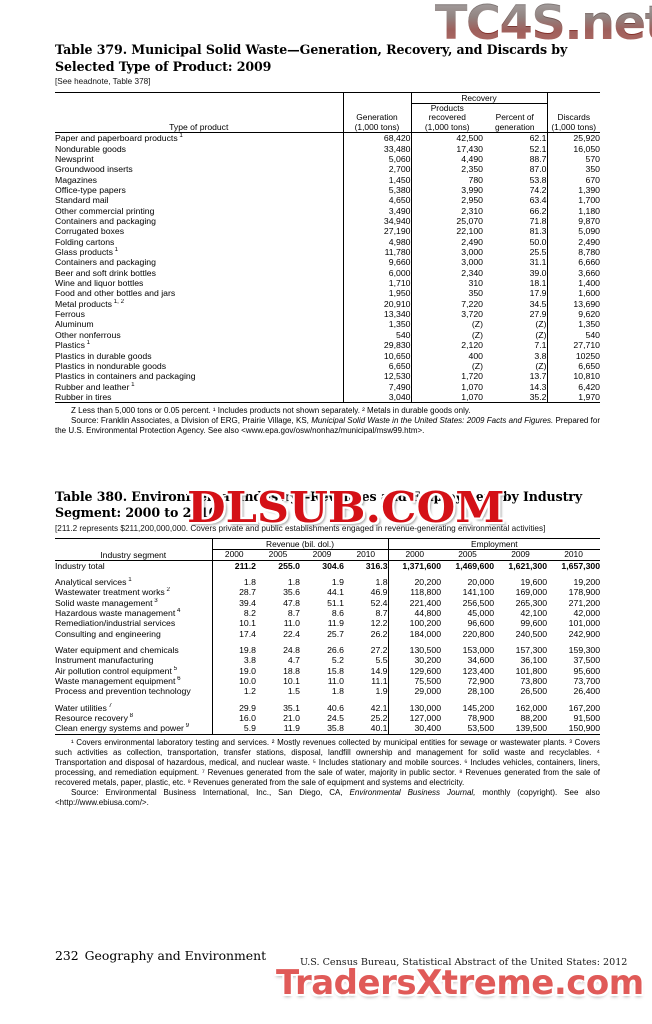  What do you see at coordinates (160, 955) in the screenshot?
I see `page-folio: 232 Geography and Environment` at bounding box center [160, 955].